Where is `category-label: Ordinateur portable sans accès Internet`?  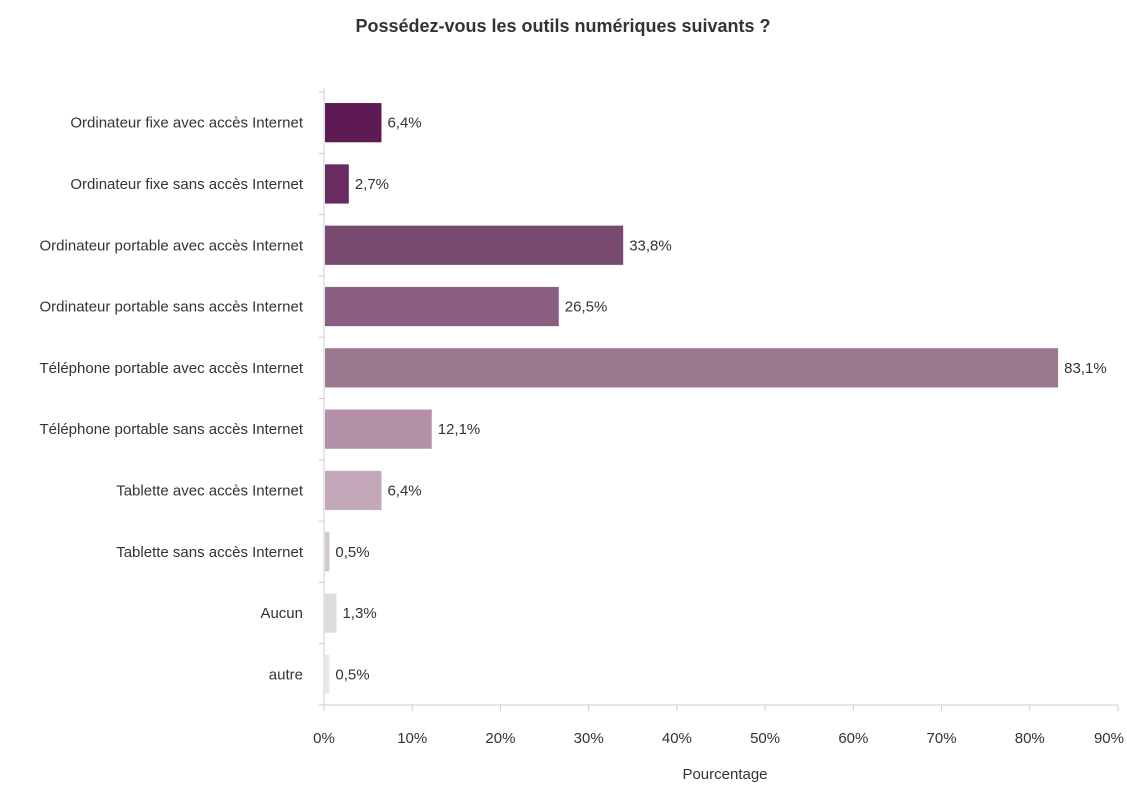
category-label: Ordinateur portable sans accès Internet is located at coordinates (172, 307).